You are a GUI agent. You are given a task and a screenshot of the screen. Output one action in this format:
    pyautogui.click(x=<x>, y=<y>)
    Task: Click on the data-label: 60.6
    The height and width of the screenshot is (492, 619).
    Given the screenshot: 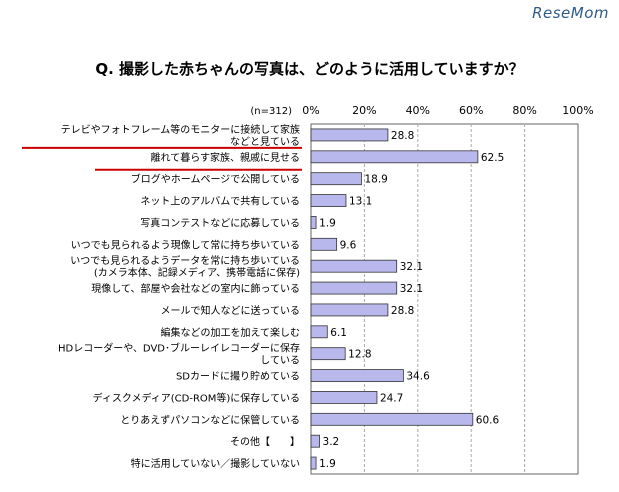 What is the action you would take?
    pyautogui.click(x=488, y=420)
    